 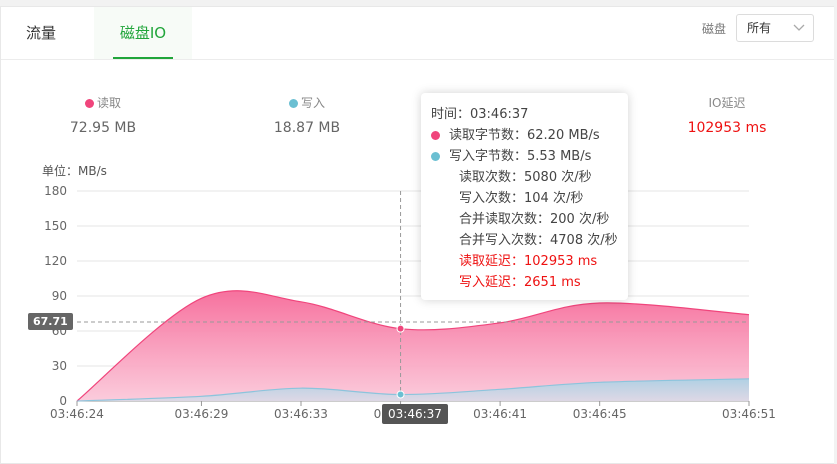 I want to click on x-tick-label: 03:46:51, so click(x=749, y=414).